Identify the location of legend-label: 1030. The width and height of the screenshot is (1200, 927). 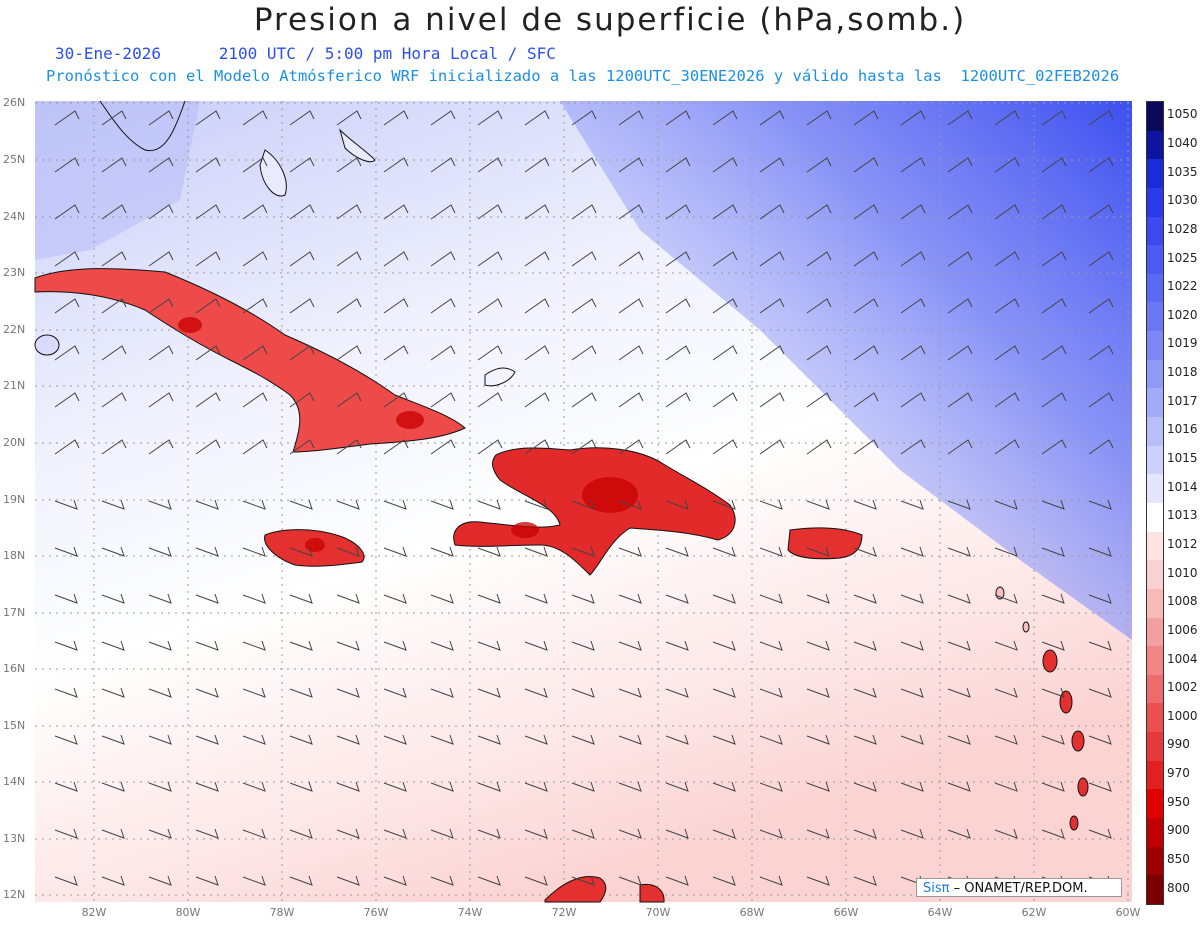
(1182, 200).